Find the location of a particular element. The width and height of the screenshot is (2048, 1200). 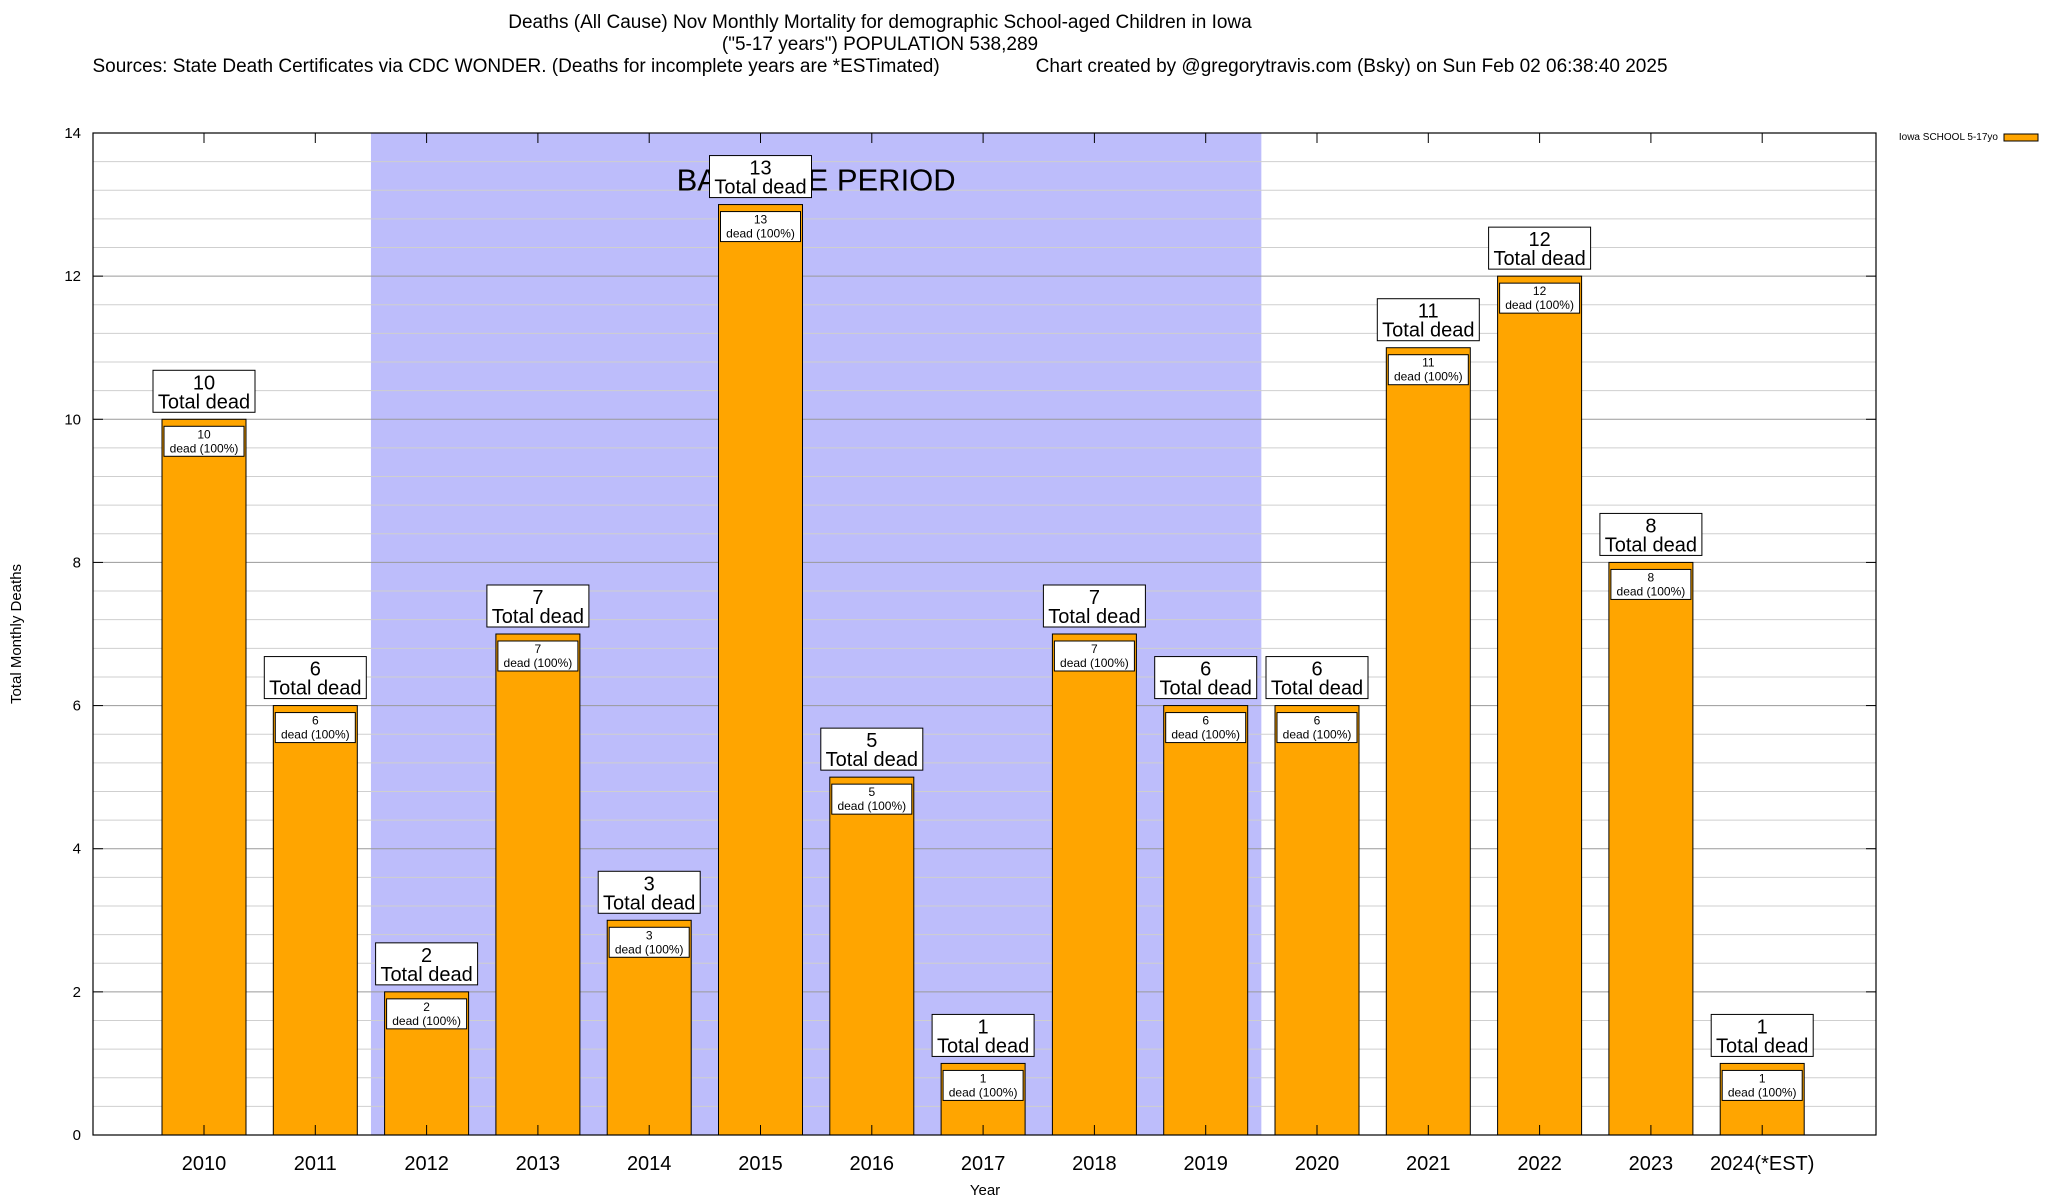

inner-label-value: 3 is located at coordinates (649, 935).